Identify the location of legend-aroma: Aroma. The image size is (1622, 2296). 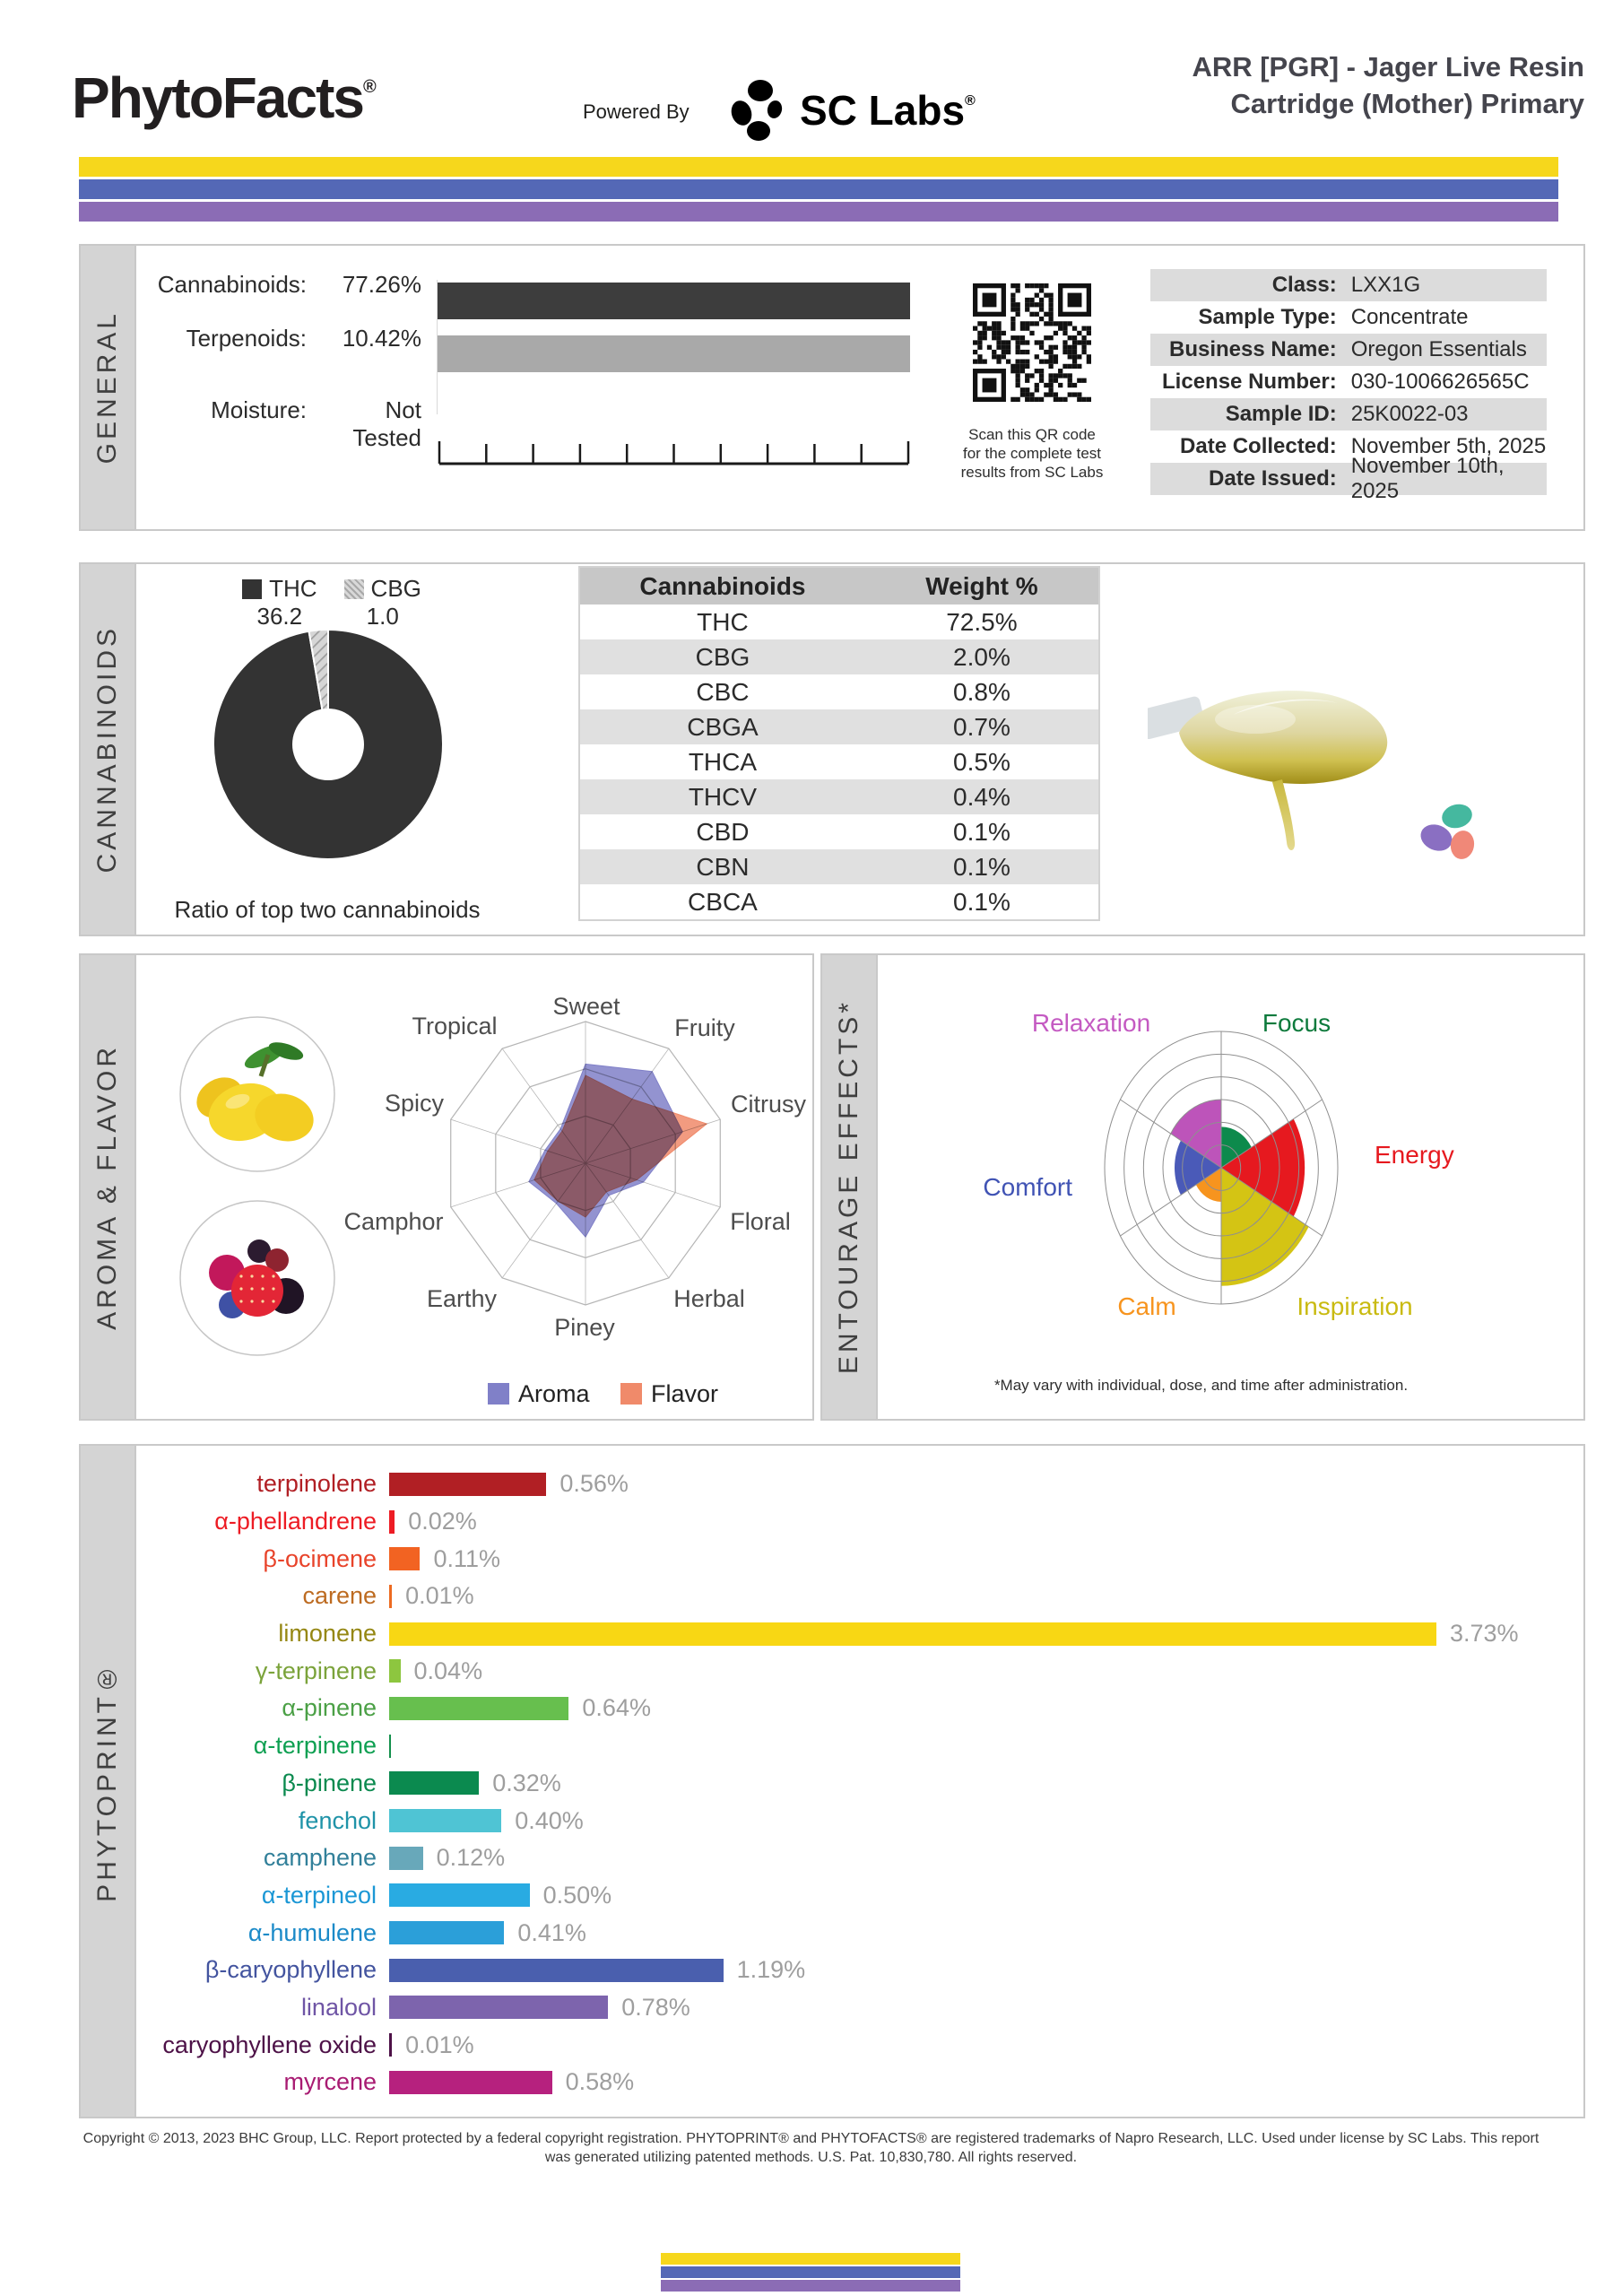
(554, 1393).